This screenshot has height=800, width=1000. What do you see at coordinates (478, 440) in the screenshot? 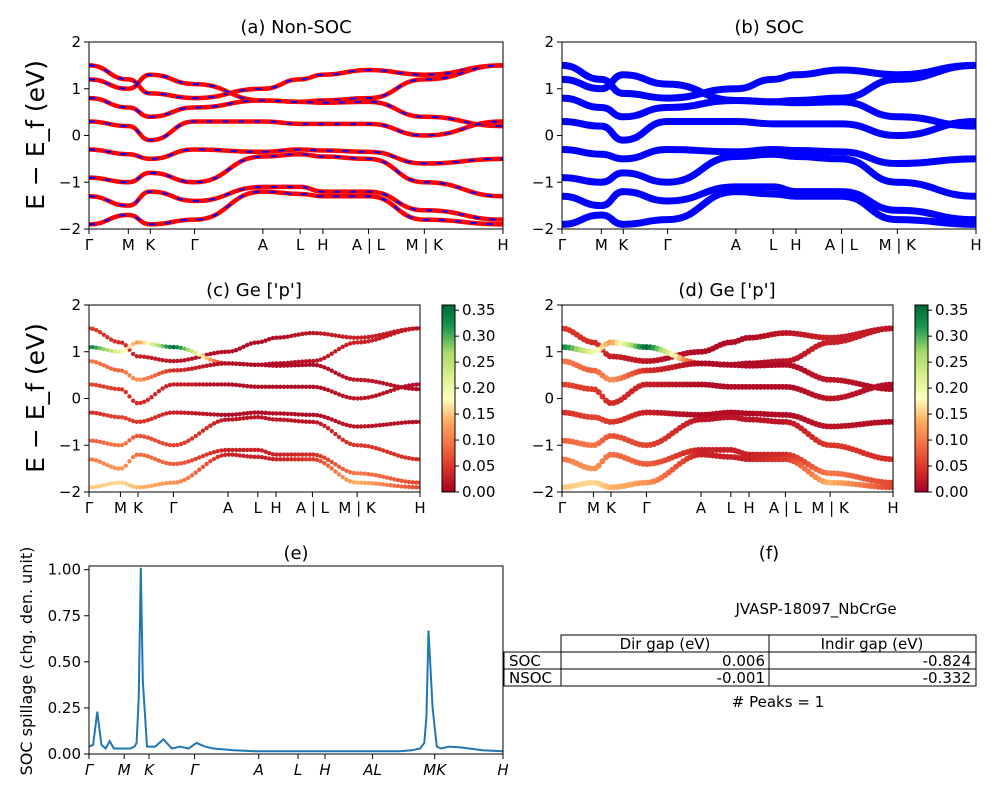
I see `colorbar-tick-label: 0.10` at bounding box center [478, 440].